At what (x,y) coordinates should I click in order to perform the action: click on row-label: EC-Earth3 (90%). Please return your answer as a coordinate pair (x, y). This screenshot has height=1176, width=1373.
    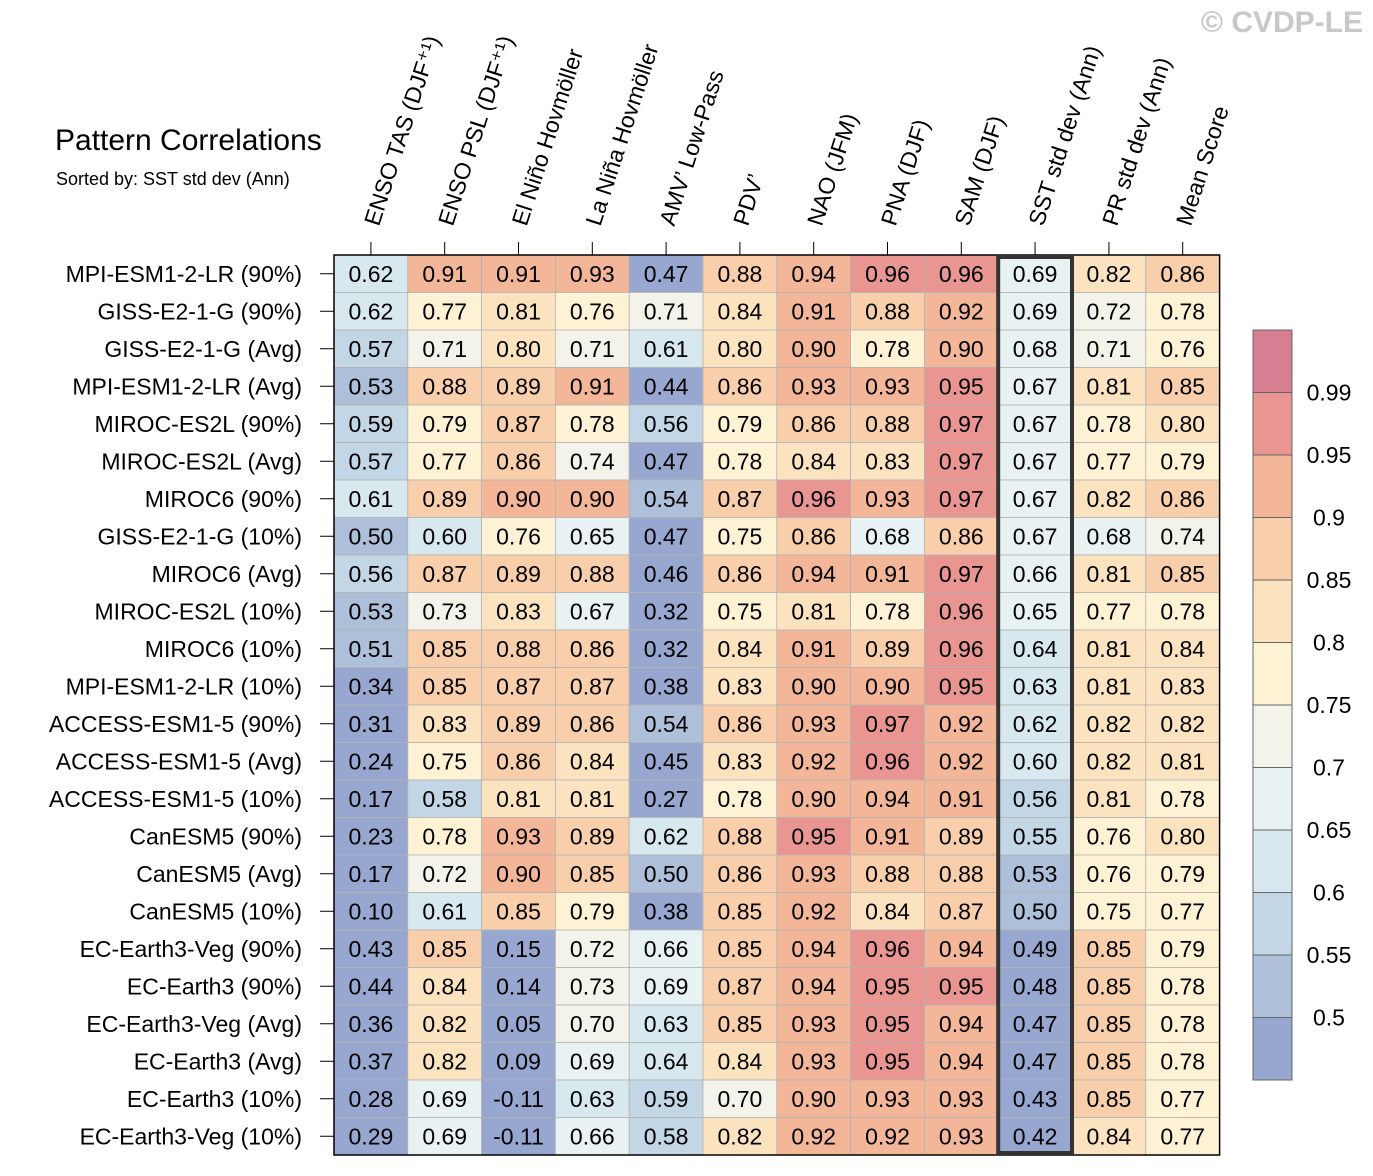
    Looking at the image, I should click on (214, 986).